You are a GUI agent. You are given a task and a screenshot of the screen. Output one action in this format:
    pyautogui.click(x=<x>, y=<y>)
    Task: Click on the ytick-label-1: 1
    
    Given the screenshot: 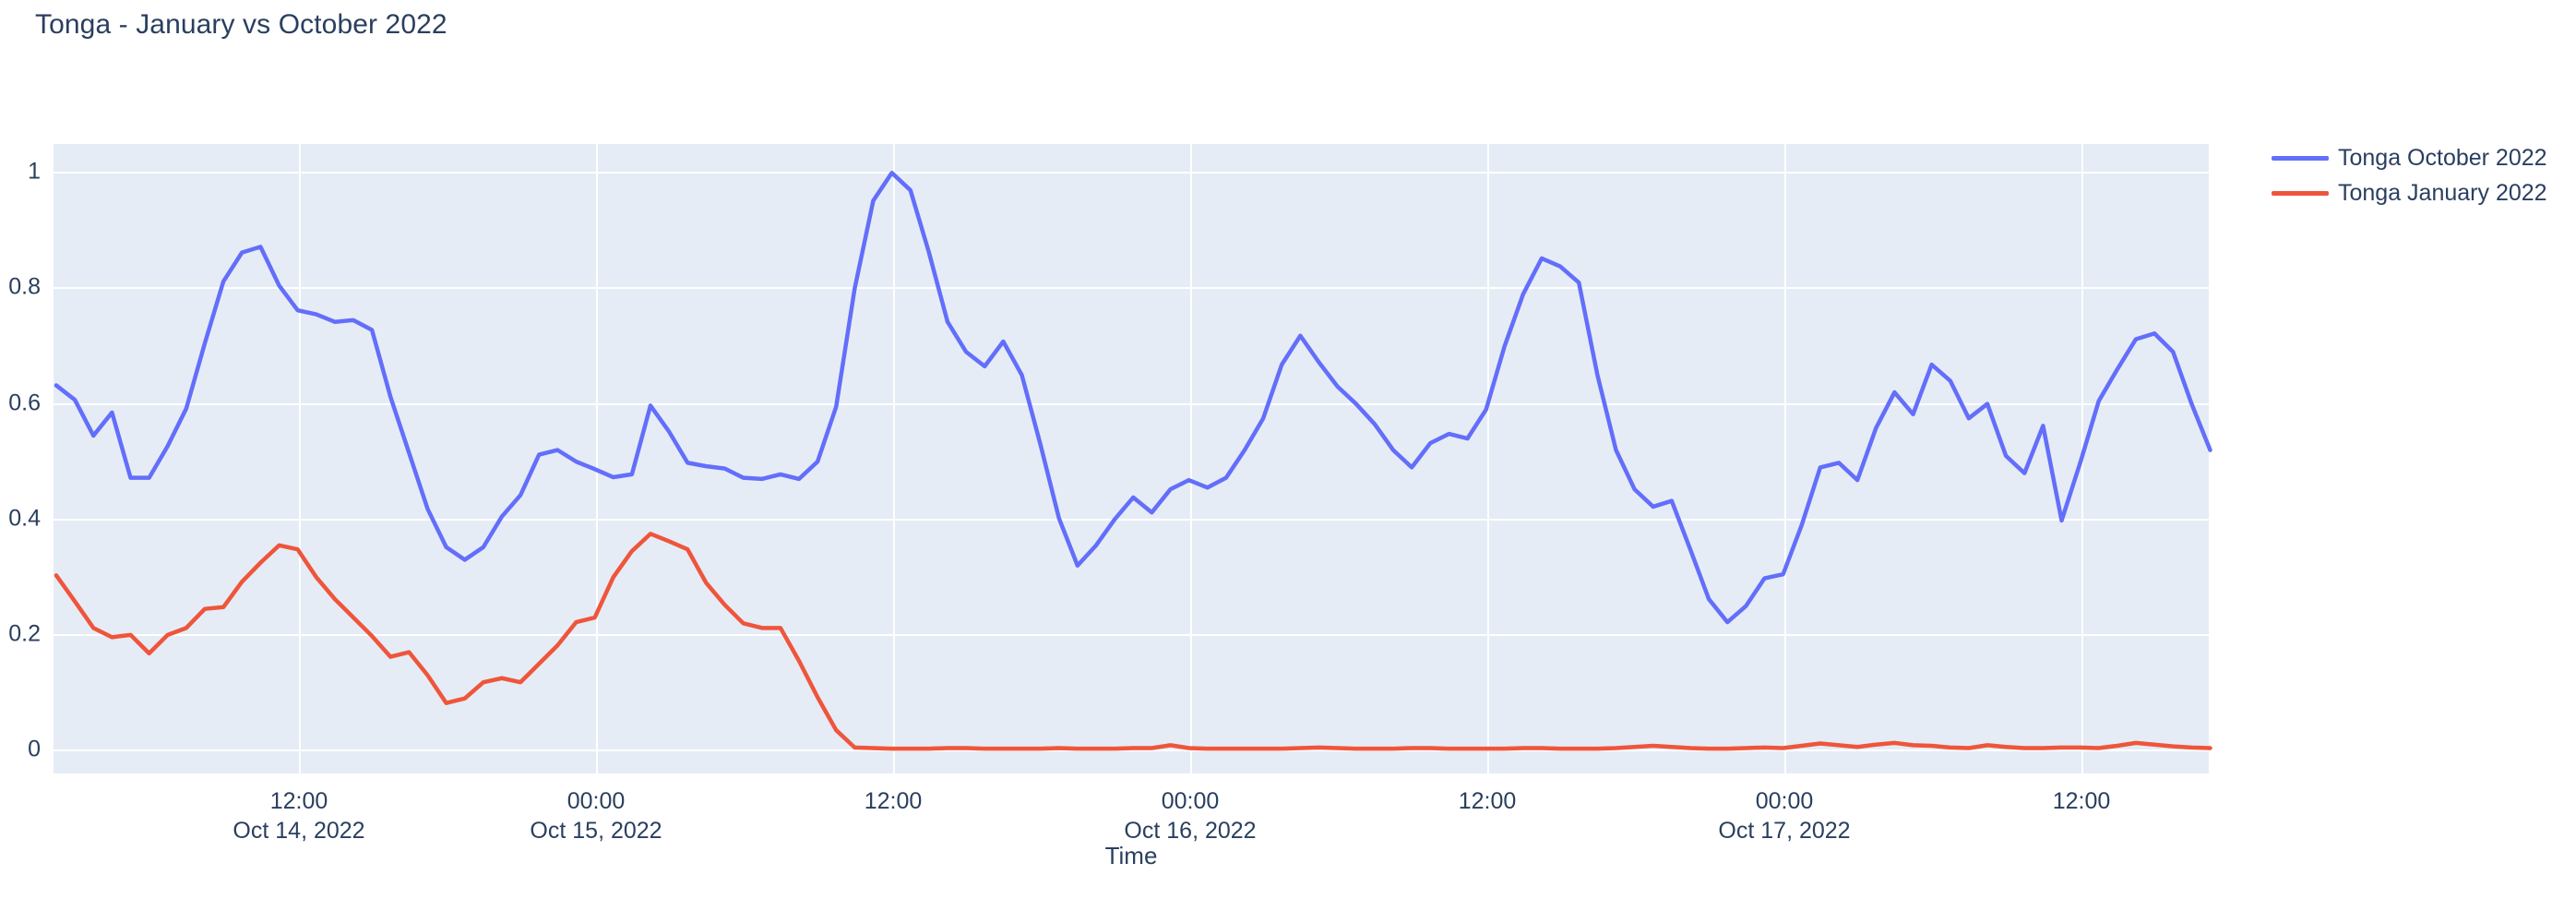 What is the action you would take?
    pyautogui.click(x=35, y=171)
    